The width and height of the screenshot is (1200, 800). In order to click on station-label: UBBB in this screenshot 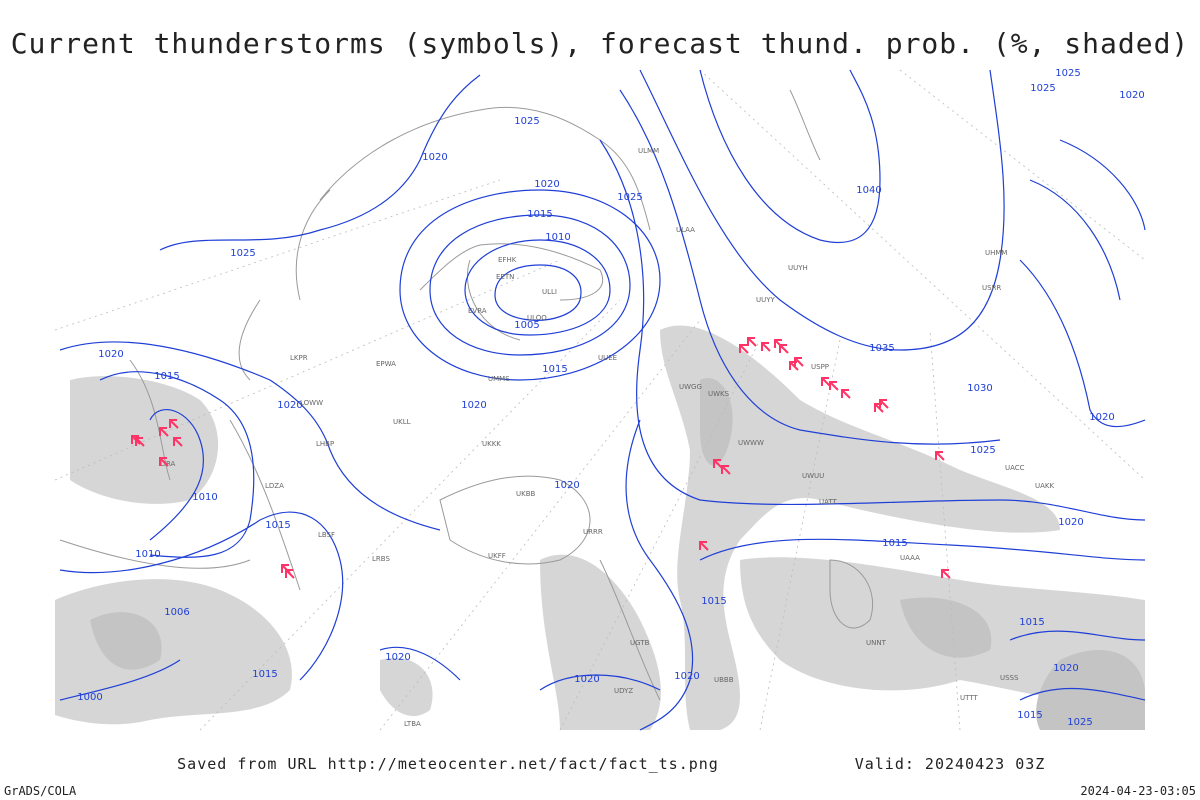, I will do `click(724, 680)`.